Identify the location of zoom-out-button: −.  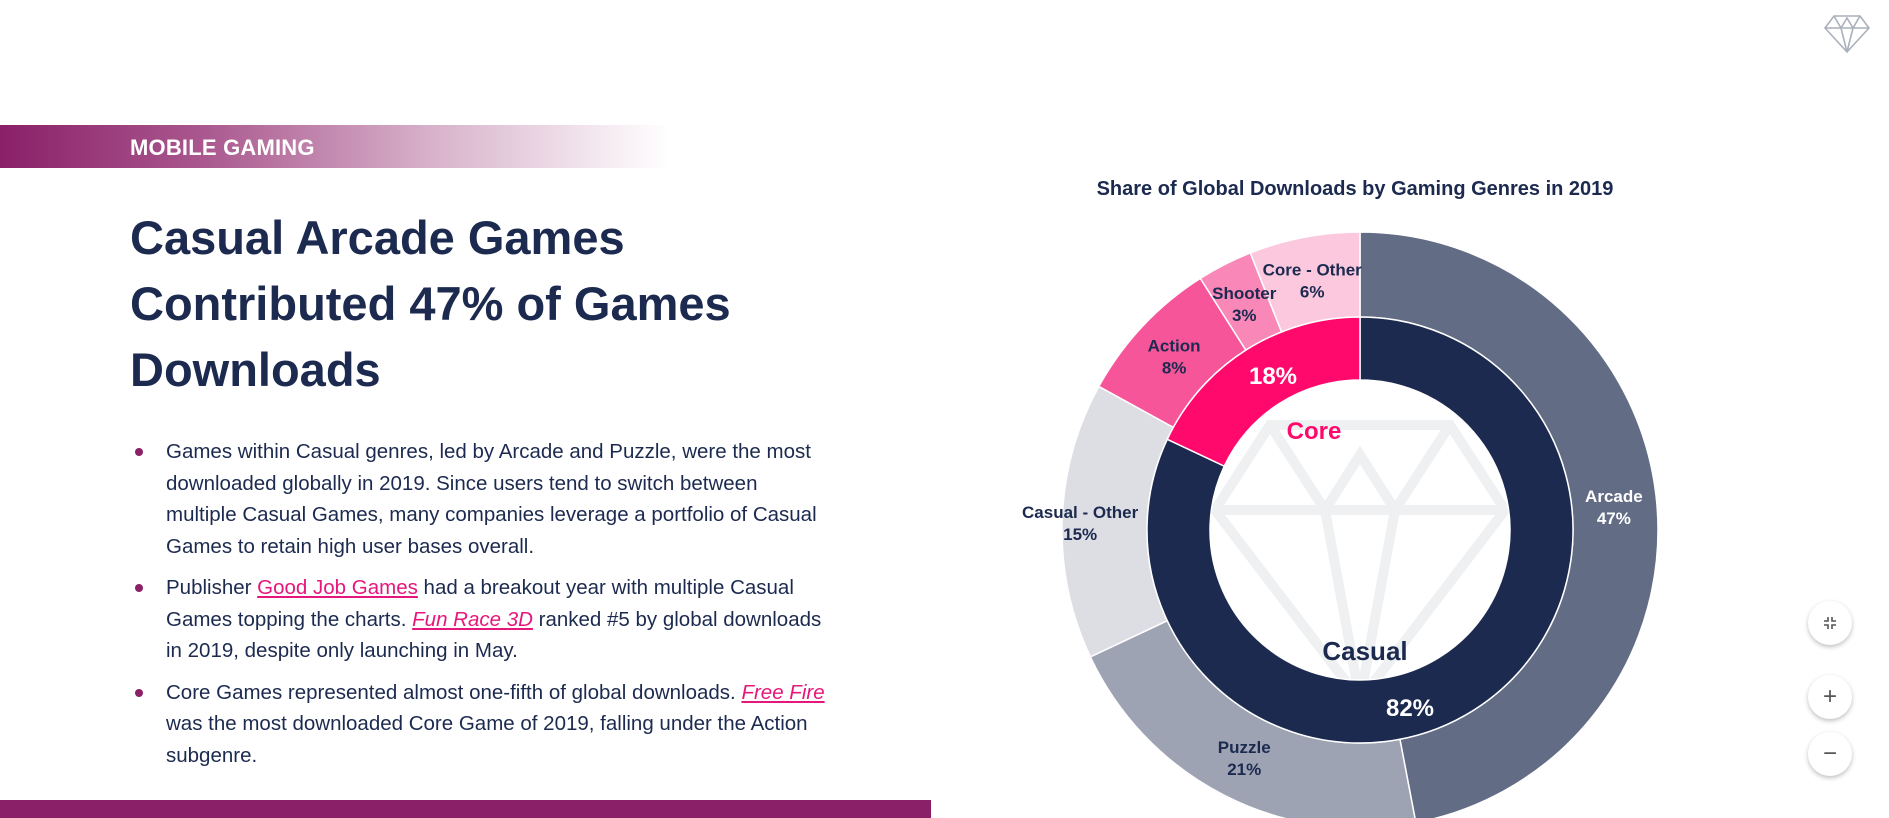
(1830, 754).